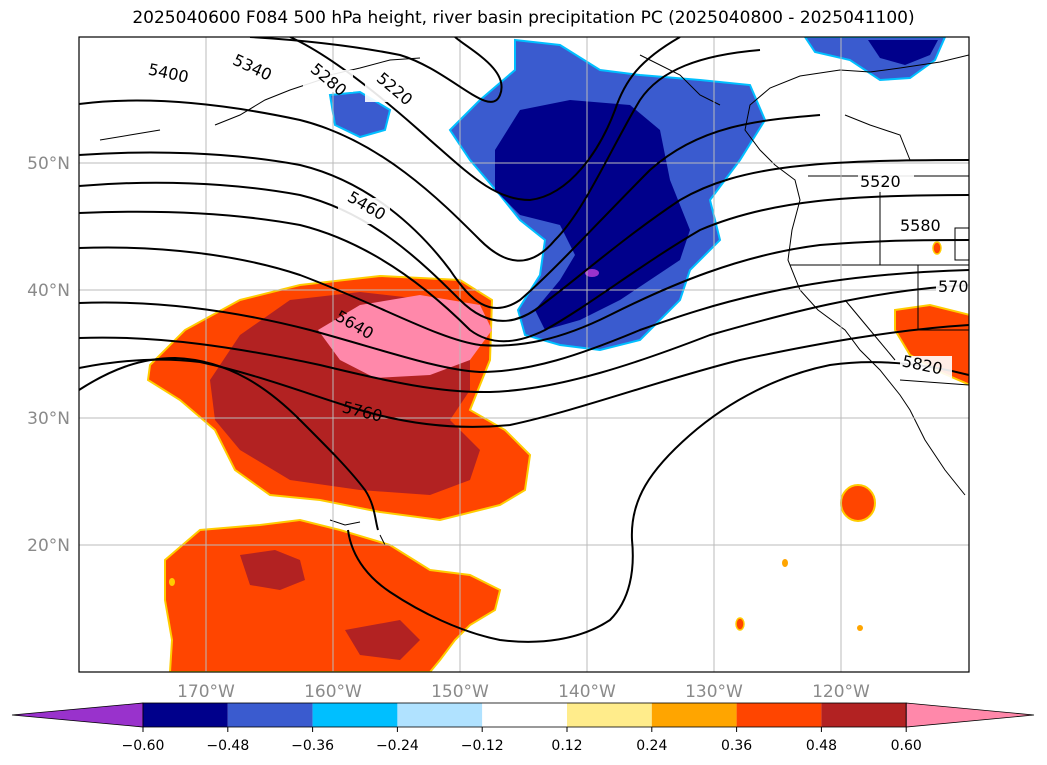  I want to click on lon-label: 150°W, so click(460, 692).